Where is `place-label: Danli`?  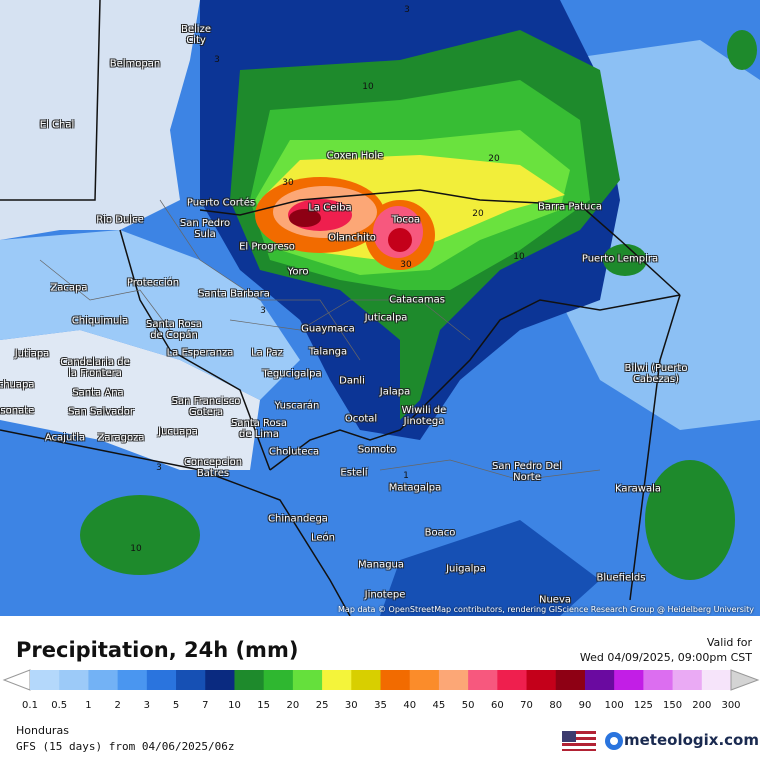 place-label: Danli is located at coordinates (352, 381).